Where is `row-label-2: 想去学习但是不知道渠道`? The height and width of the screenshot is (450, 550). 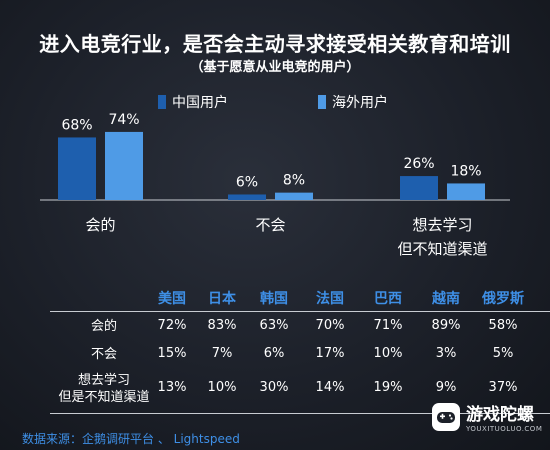 row-label-2: 想去学习但是不知道渠道 is located at coordinates (104, 389).